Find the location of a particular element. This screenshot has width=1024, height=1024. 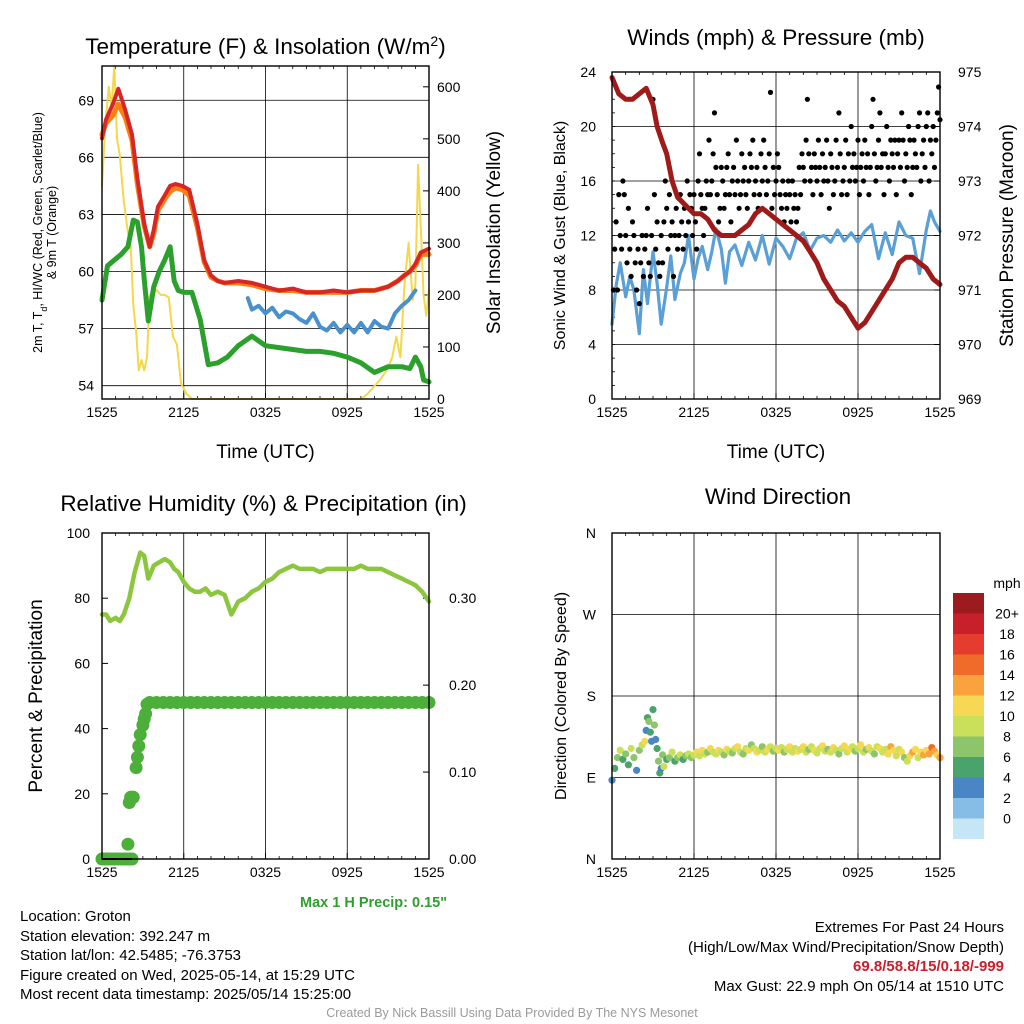

elevation-text: Station elevation: 392.247 m is located at coordinates (115, 936).